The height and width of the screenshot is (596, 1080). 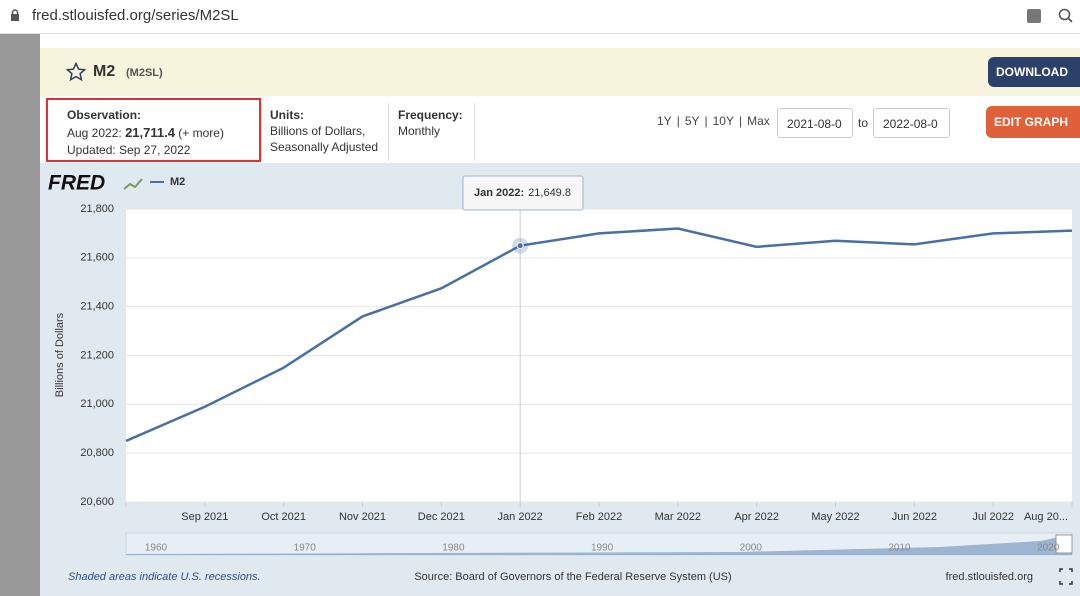 What do you see at coordinates (283, 517) in the screenshot?
I see `x-tick-label: Oct 2021` at bounding box center [283, 517].